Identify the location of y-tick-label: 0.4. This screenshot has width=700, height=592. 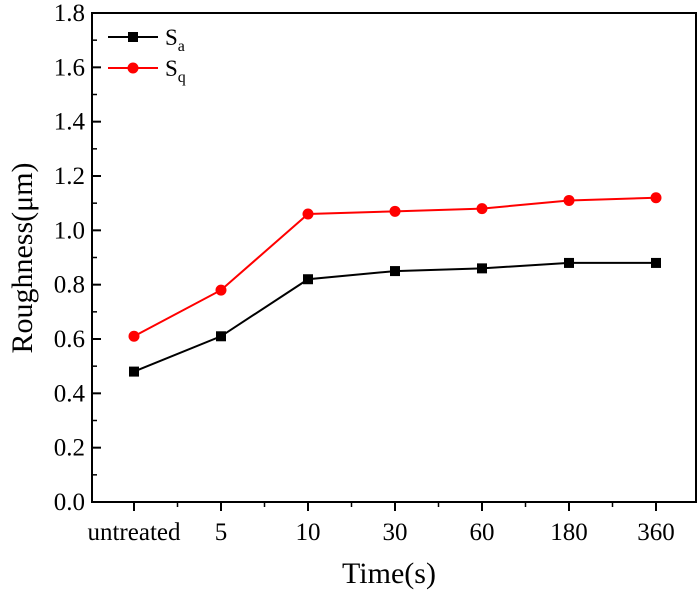
(70, 393).